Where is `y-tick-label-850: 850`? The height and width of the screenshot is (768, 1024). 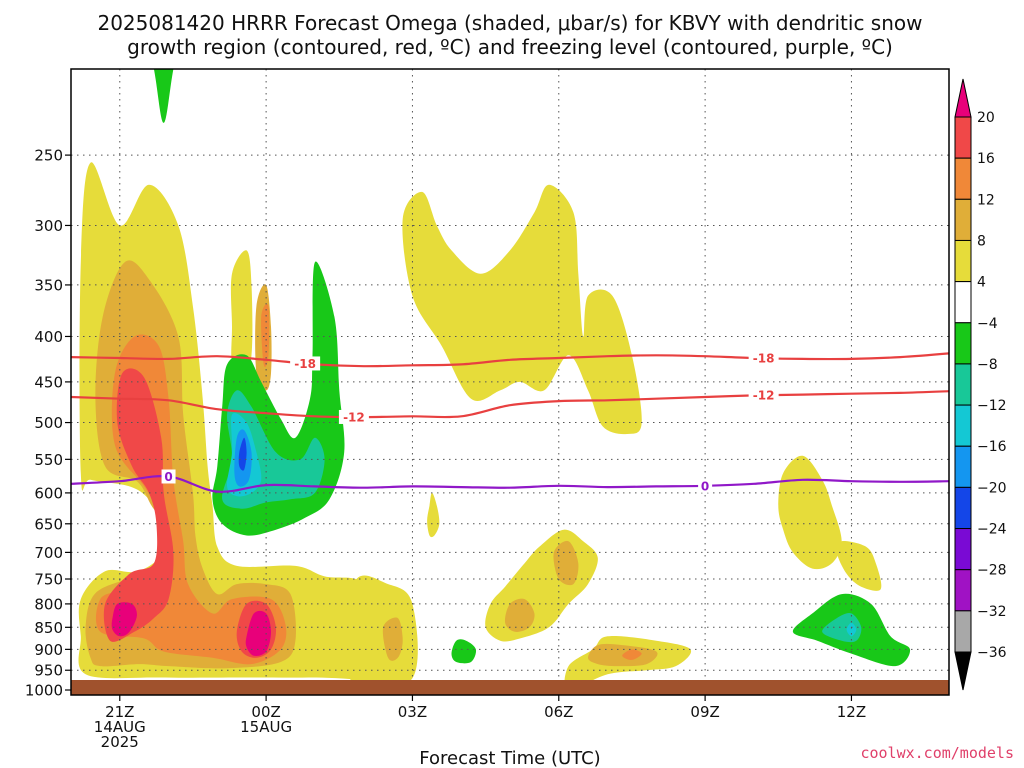 y-tick-label-850: 850 is located at coordinates (48, 628).